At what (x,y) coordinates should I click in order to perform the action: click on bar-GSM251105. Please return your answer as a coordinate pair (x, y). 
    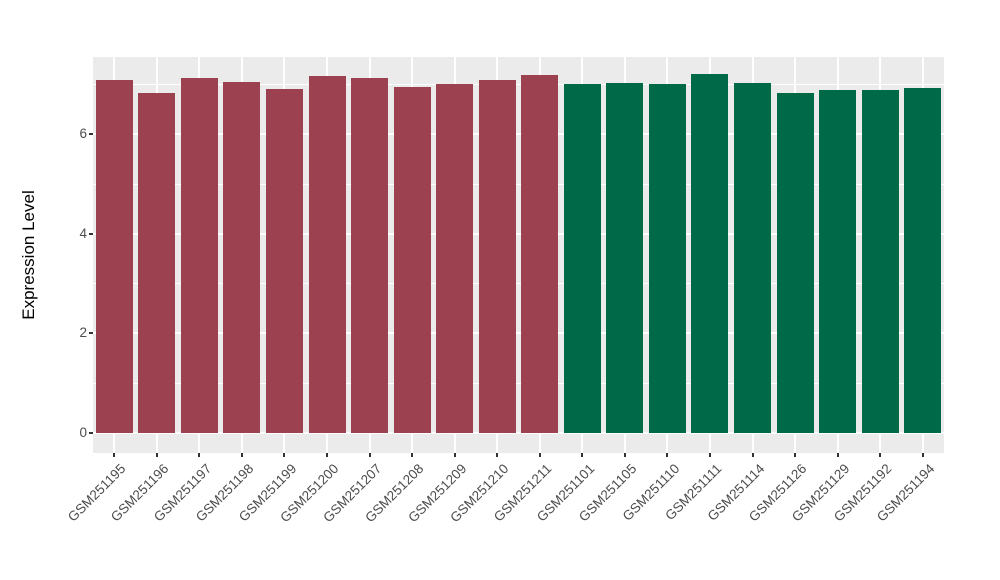
    Looking at the image, I should click on (625, 258).